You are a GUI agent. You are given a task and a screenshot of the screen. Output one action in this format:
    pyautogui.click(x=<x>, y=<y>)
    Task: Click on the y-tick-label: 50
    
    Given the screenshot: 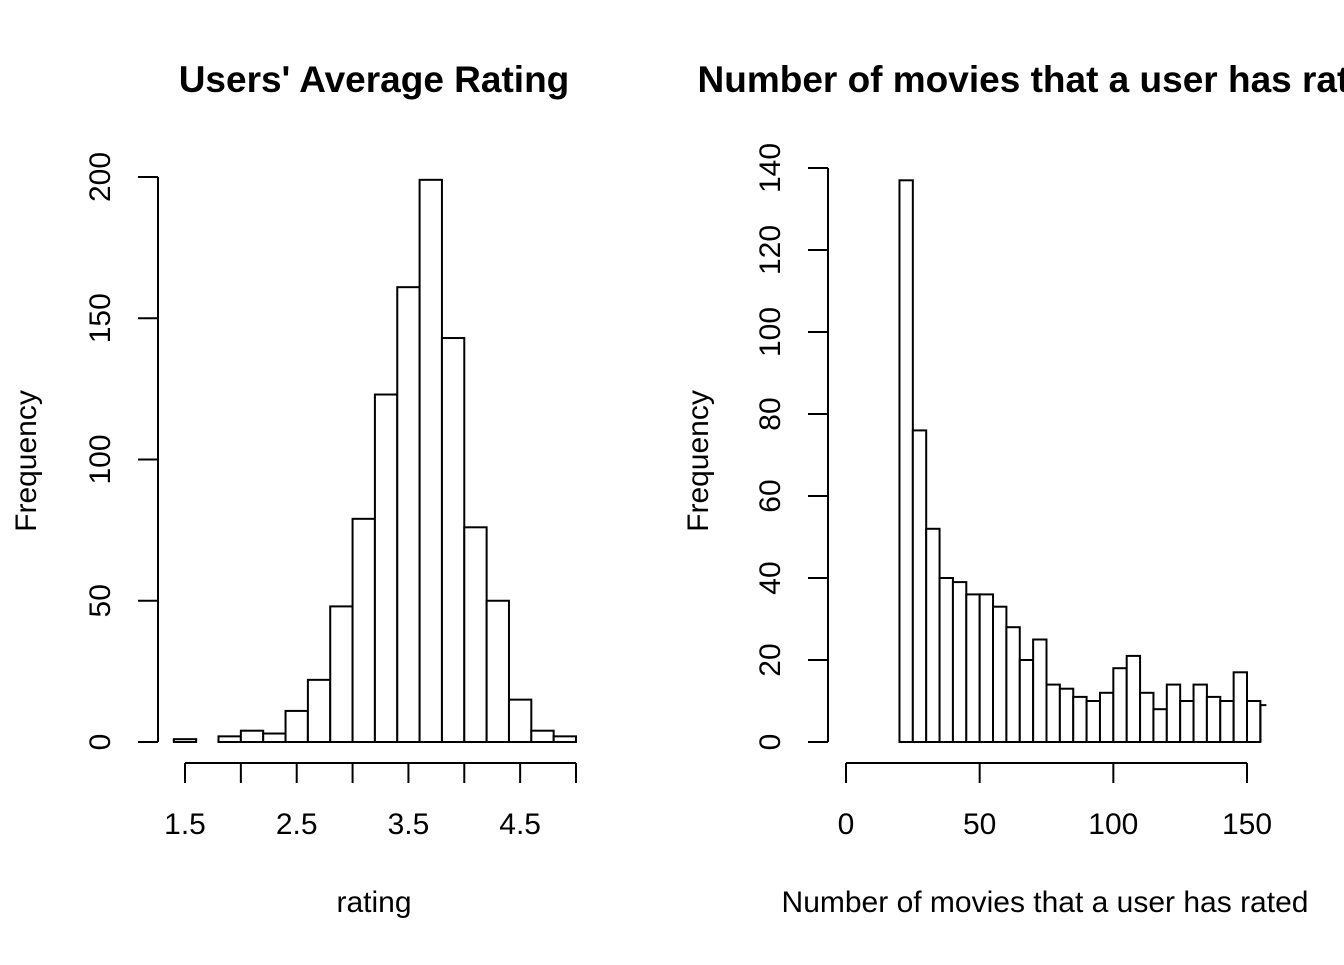 What is the action you would take?
    pyautogui.click(x=100, y=600)
    